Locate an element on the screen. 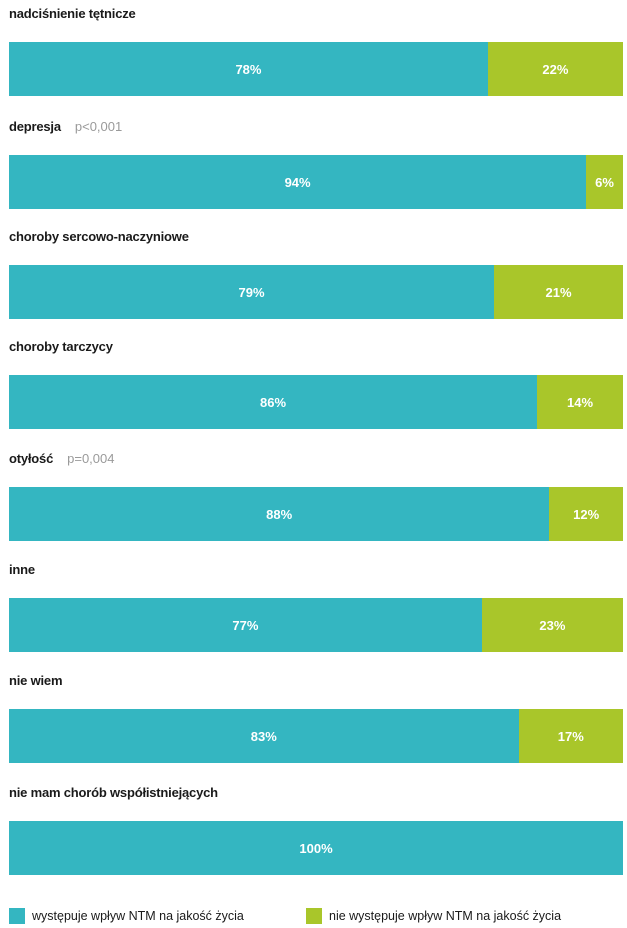 This screenshot has width=627, height=928. category-label-row: nie mam chorób współistniejących is located at coordinates (113, 793).